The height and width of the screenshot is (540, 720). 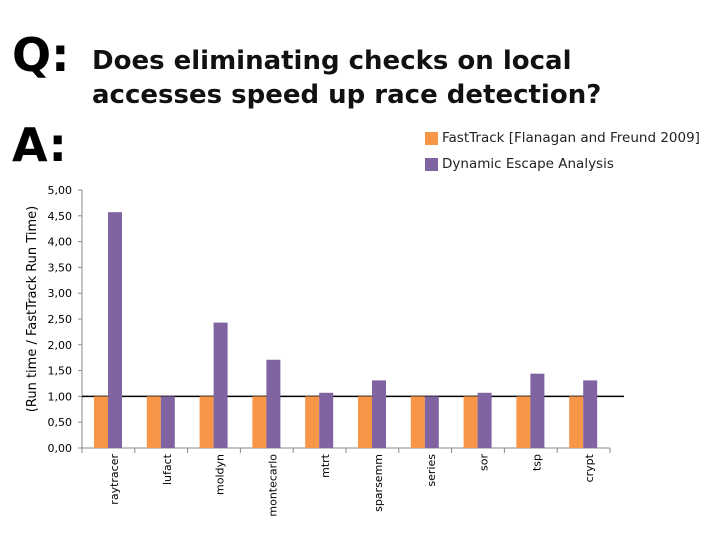 I want to click on legend-item-dynamic-escape: Dynamic Escape Analysis, so click(x=562, y=164).